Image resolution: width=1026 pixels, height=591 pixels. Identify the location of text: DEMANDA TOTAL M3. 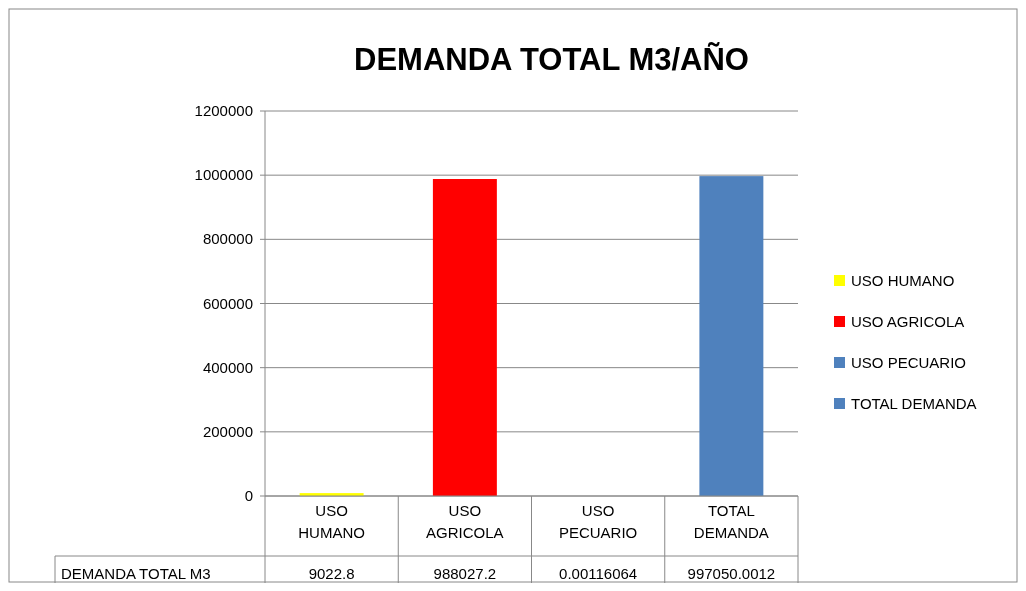
(136, 573).